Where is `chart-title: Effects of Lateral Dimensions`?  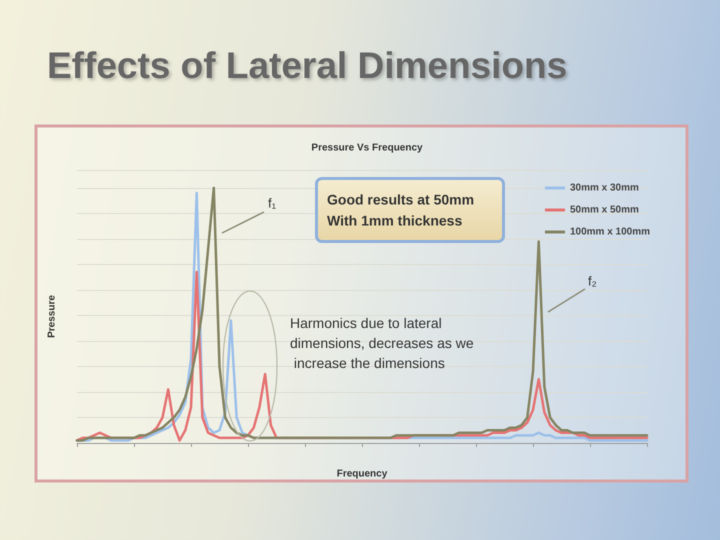 chart-title: Effects of Lateral Dimensions is located at coordinates (307, 65).